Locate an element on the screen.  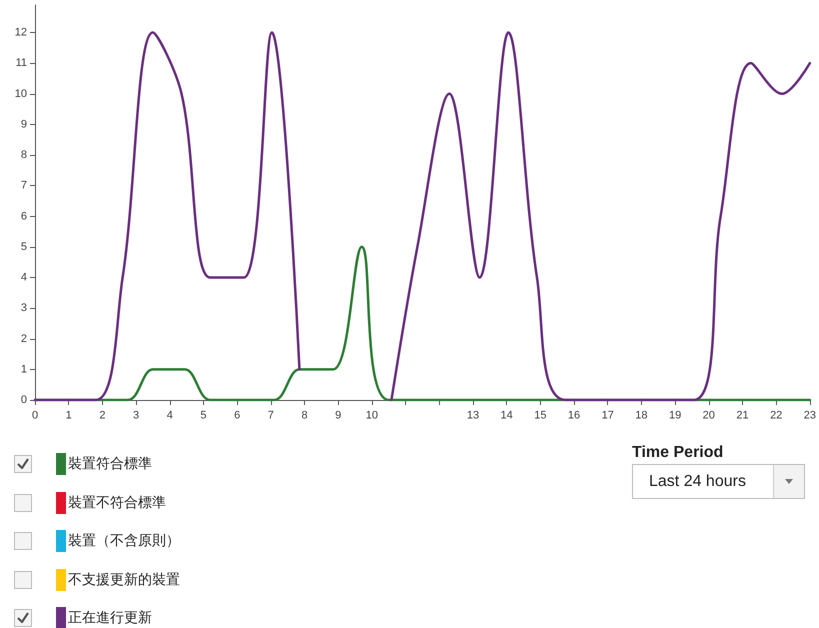
x-tick-label: 15 is located at coordinates (540, 416).